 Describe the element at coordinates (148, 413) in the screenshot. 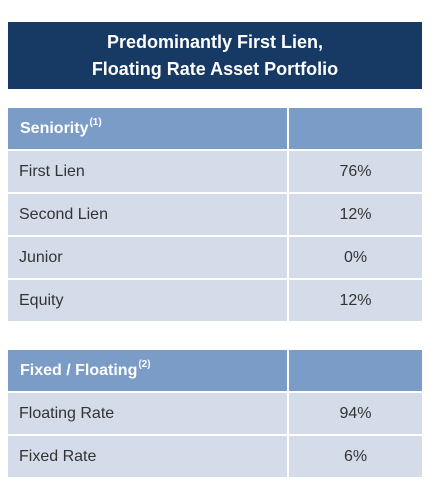

I see `row-label: Floating Rate` at that location.